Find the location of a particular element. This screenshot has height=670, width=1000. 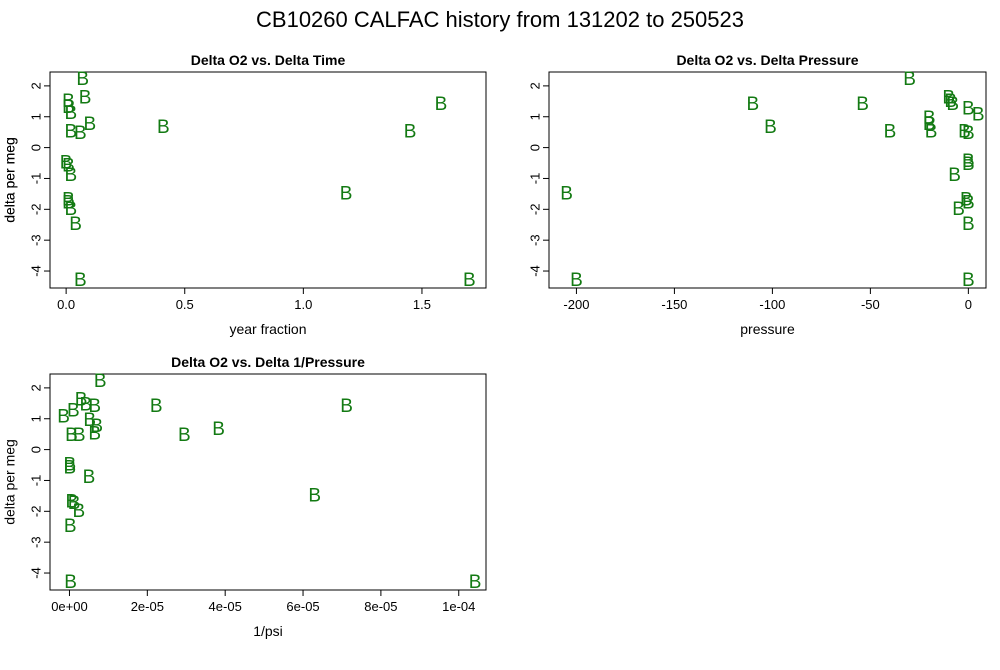

x-tick-label: -150 is located at coordinates (674, 304).